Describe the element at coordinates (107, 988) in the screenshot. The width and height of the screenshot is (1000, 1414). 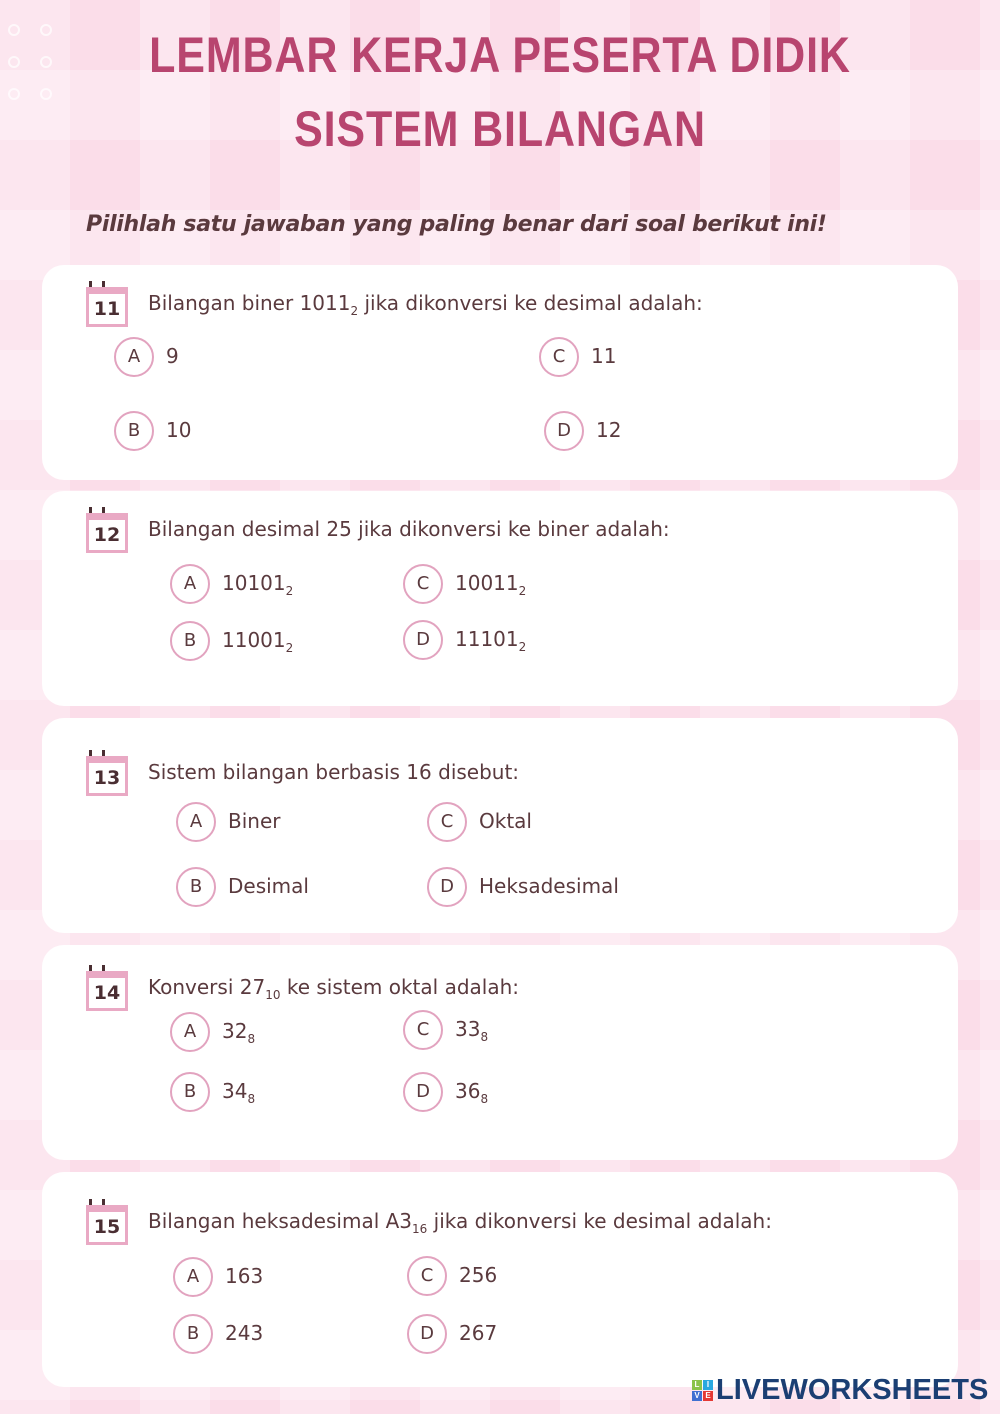
I see `question-number-badge: 14` at that location.